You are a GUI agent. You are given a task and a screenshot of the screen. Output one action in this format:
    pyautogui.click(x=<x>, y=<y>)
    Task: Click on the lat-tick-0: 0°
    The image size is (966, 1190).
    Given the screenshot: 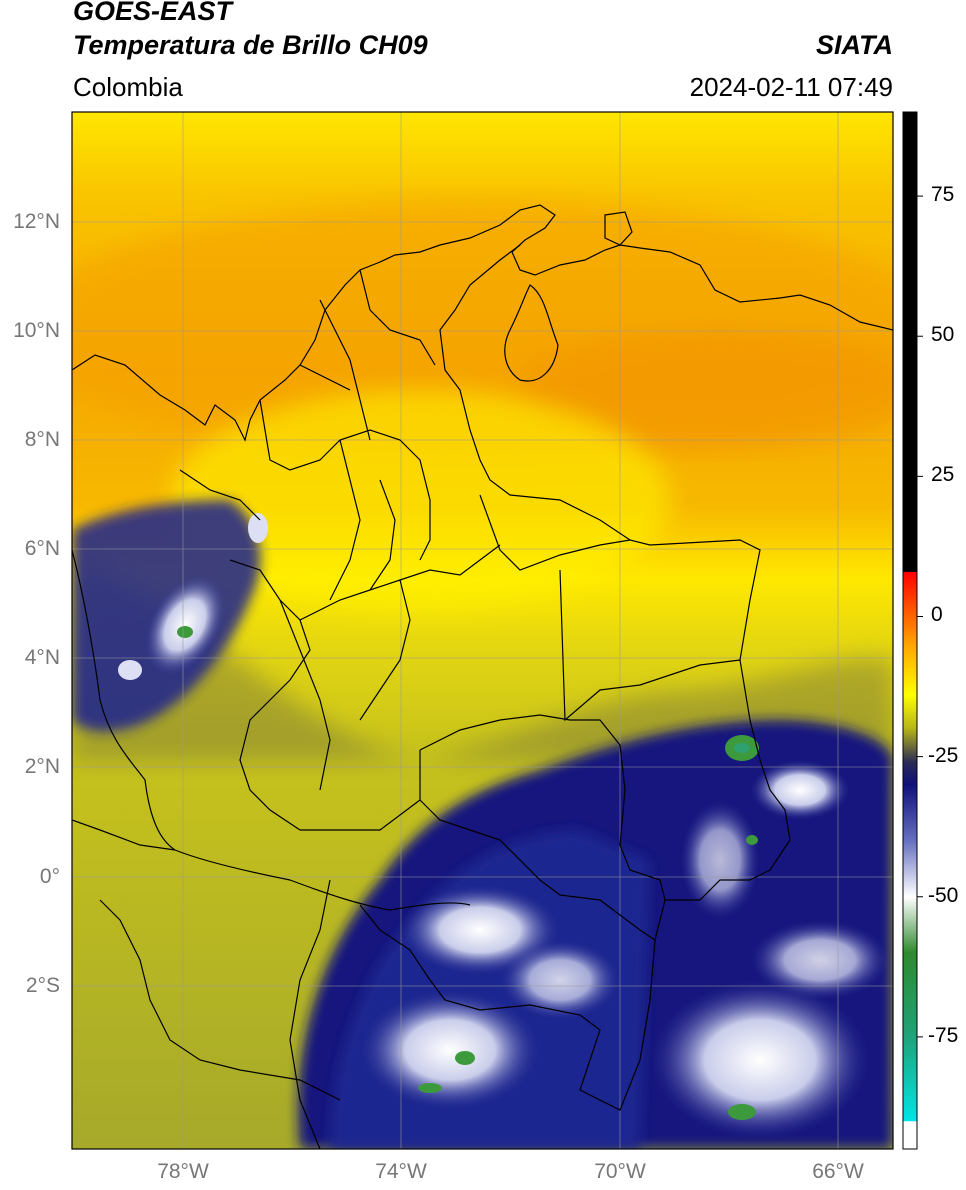 What is the action you would take?
    pyautogui.click(x=49, y=876)
    